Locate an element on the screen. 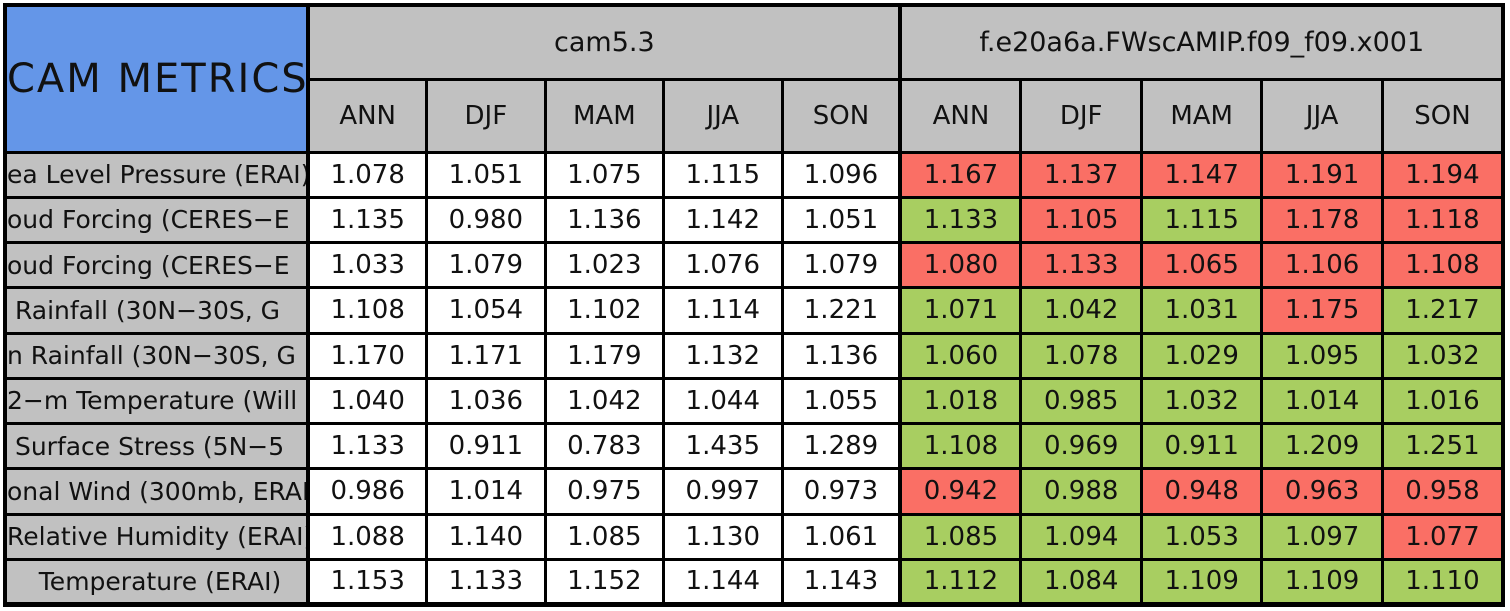 This screenshot has height=611, width=1510. value-cell: 1.136 is located at coordinates (604, 220).